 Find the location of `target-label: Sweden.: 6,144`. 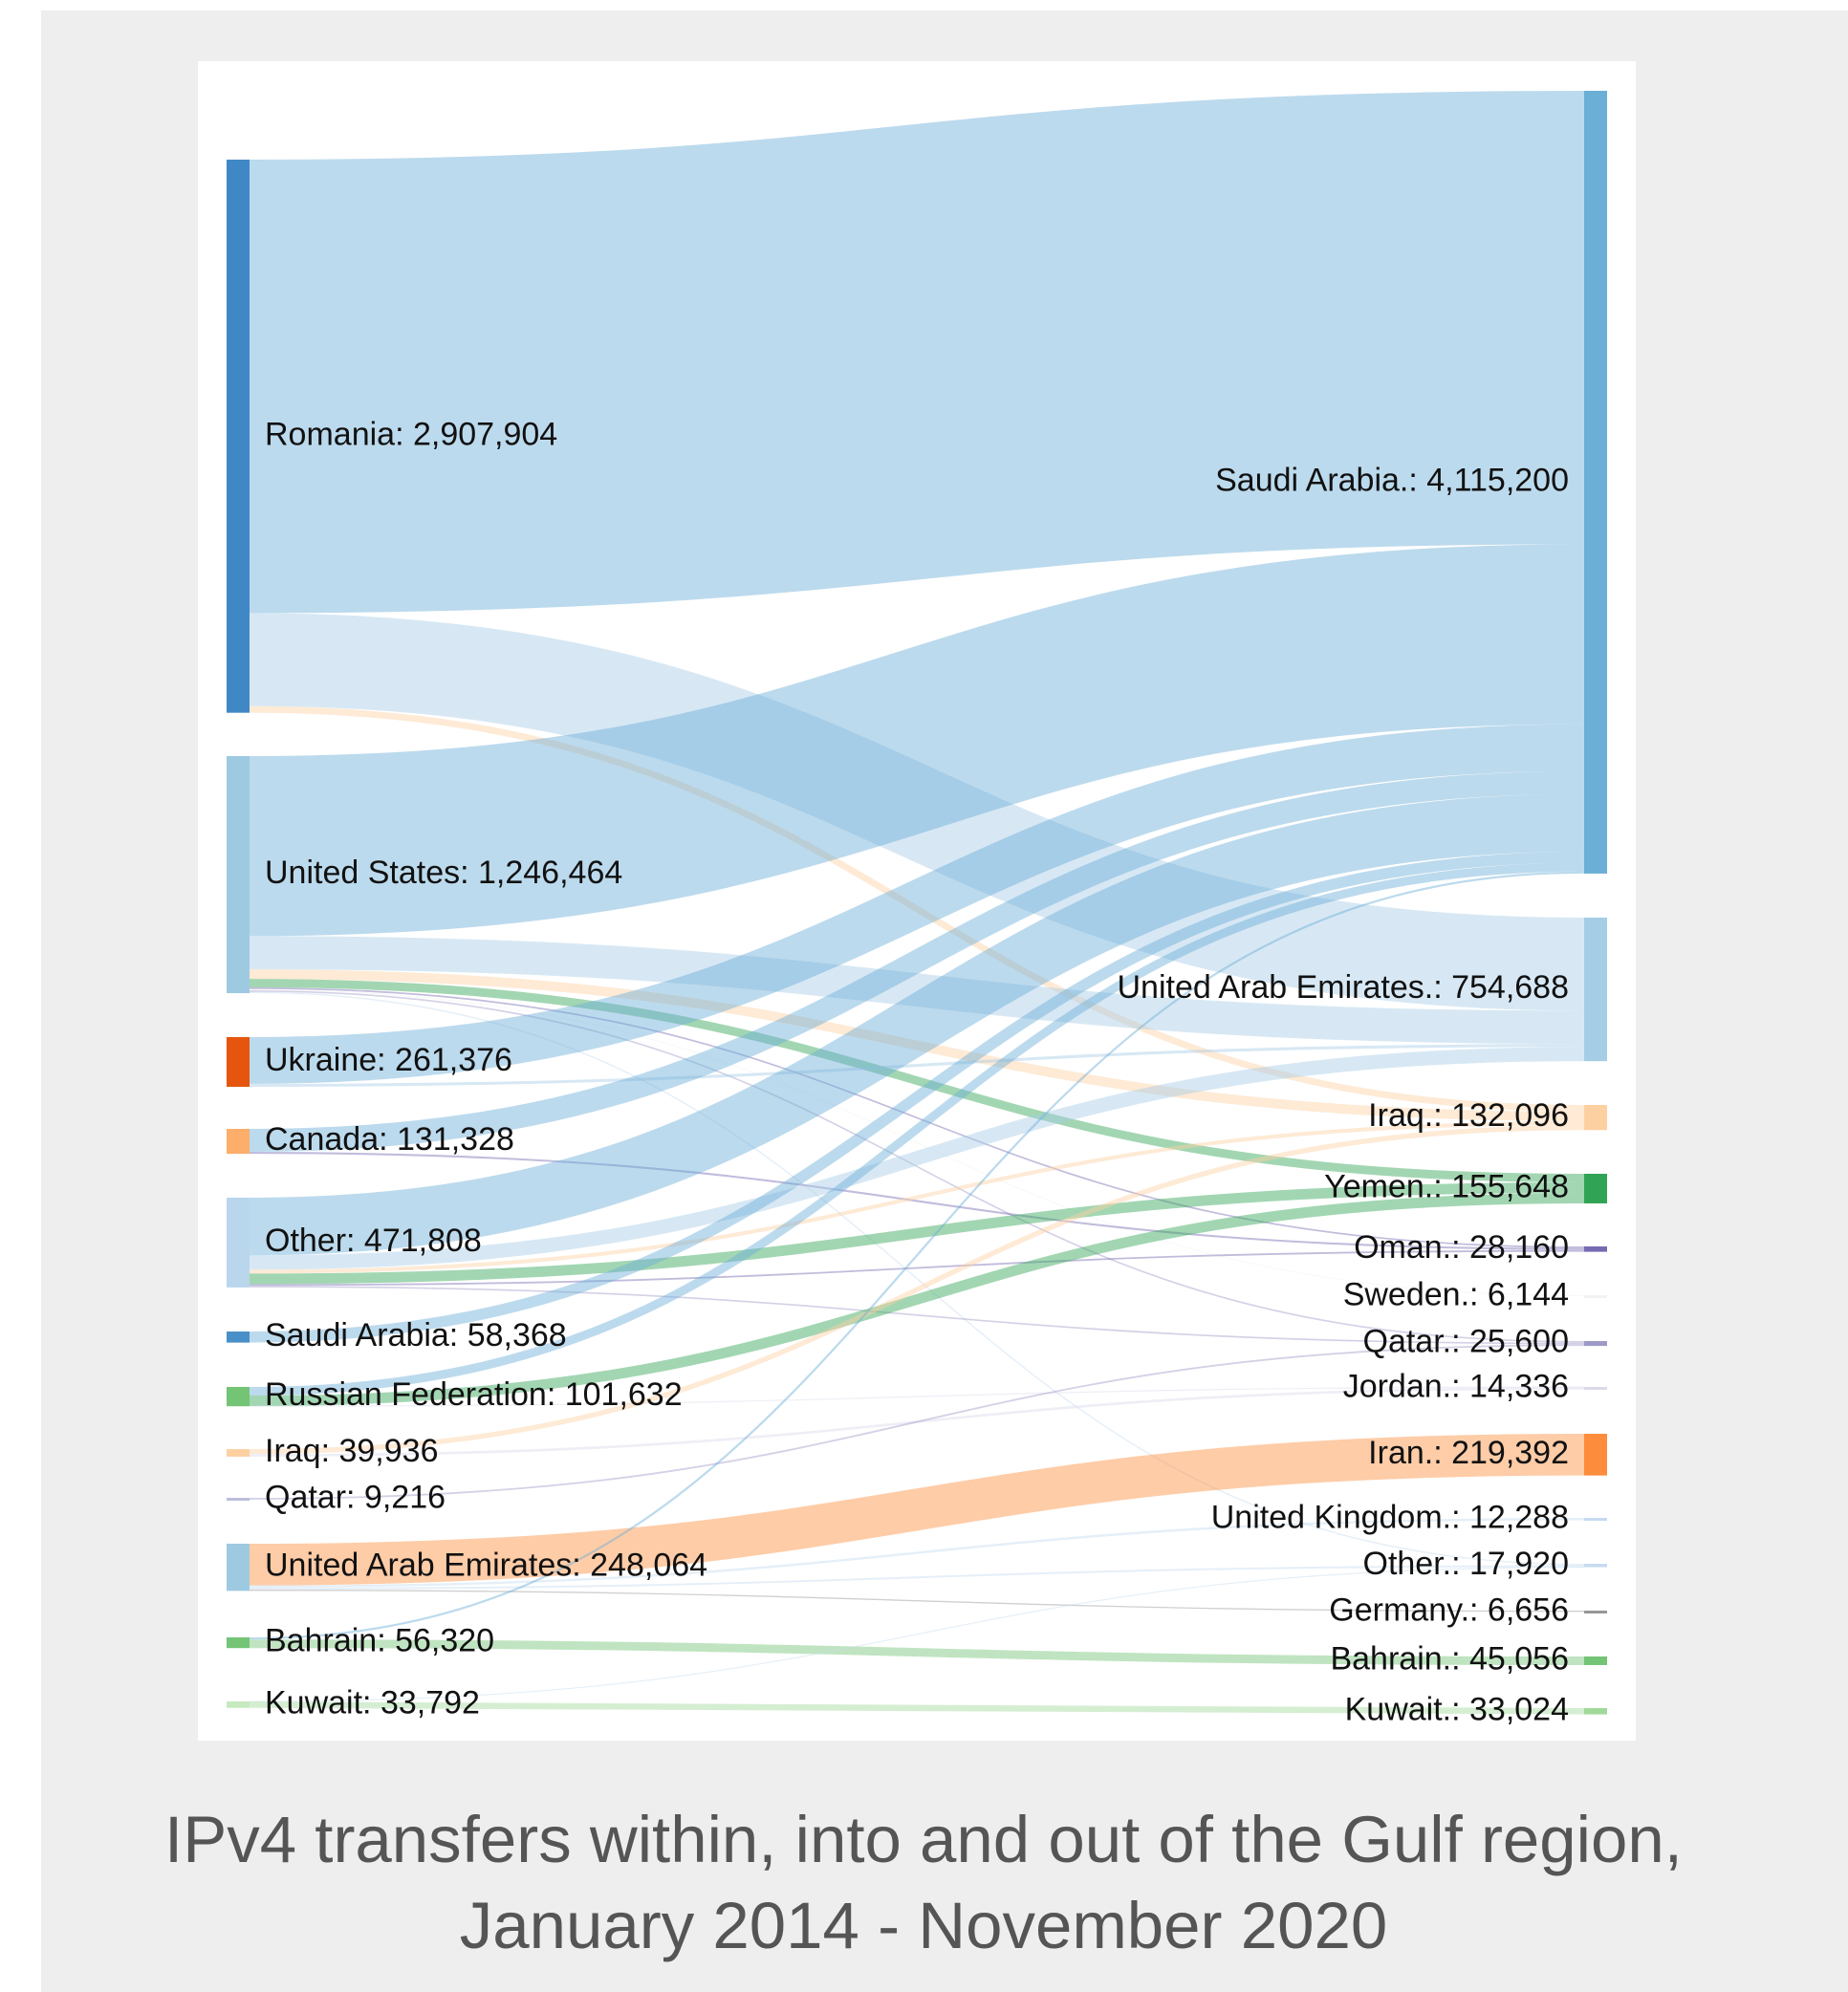

target-label: Sweden.: 6,144 is located at coordinates (1456, 1294).